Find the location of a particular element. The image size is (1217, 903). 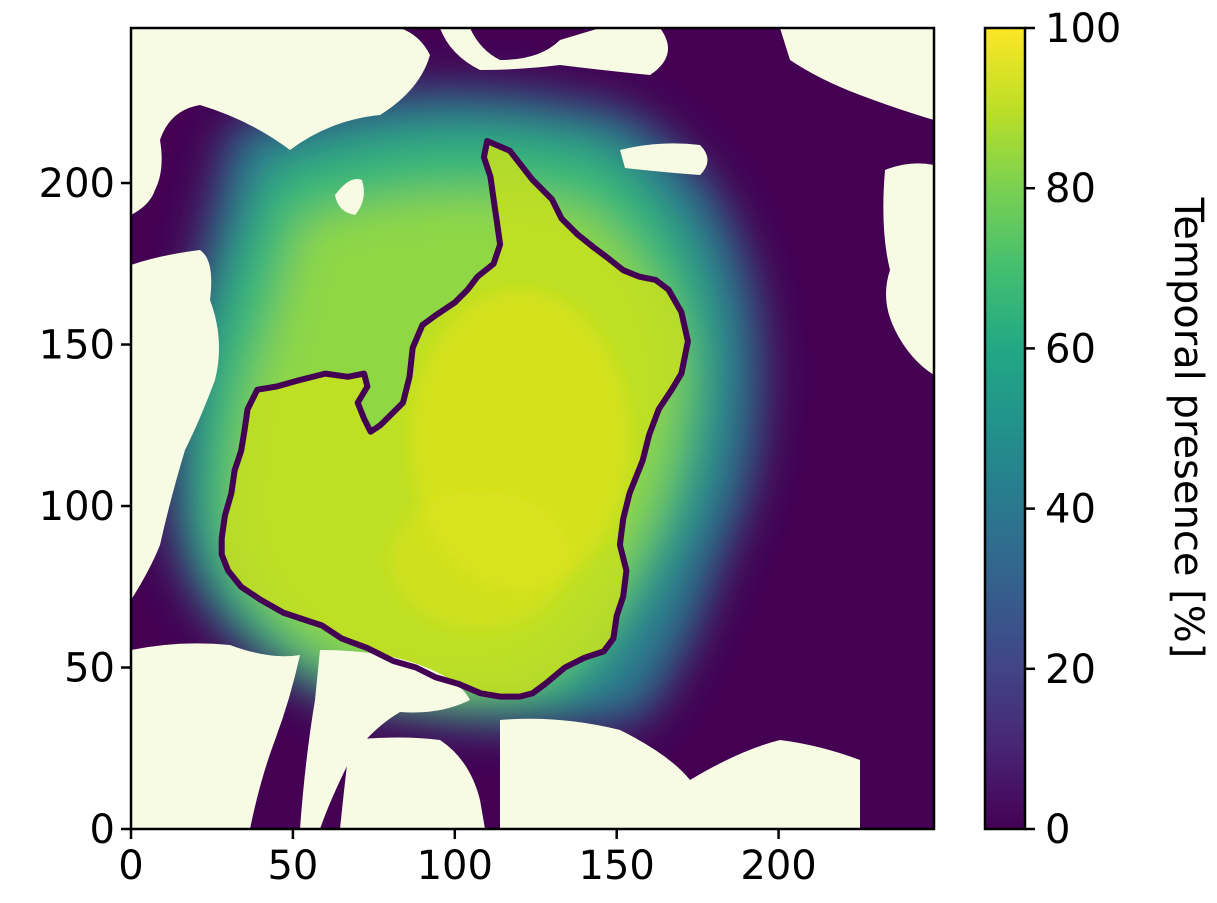

colorbar-tick-label: 40 is located at coordinates (1070, 510).